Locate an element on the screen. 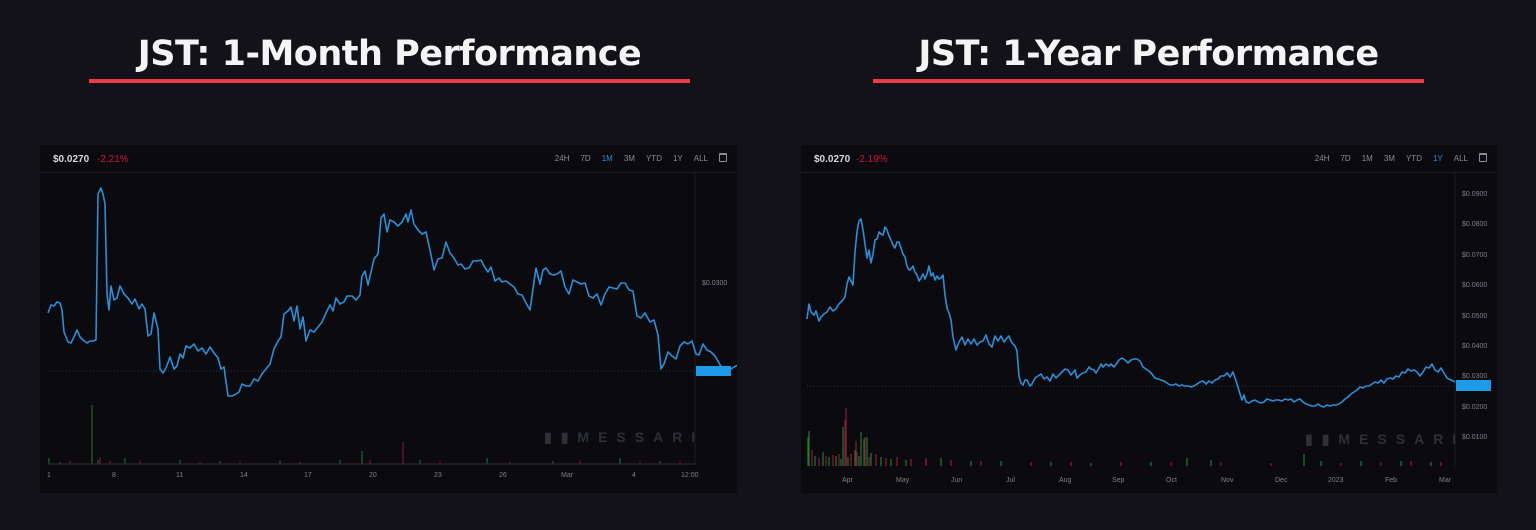 This screenshot has height=530, width=1536. price-change: -2.21% is located at coordinates (113, 159).